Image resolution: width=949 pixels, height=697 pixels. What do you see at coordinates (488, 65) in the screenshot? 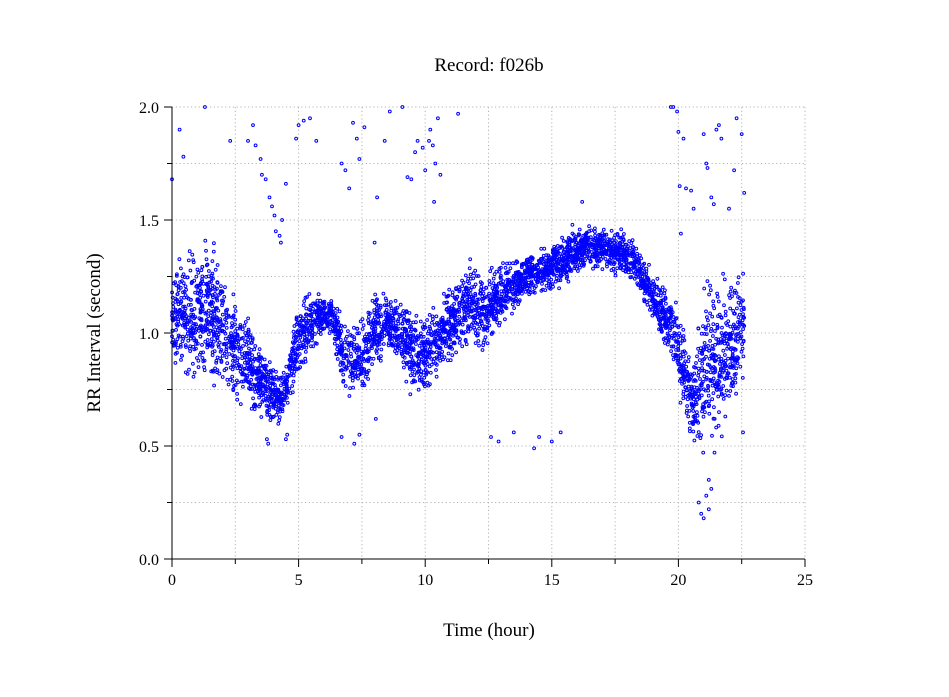
I see `chart-title: Record: f026b` at bounding box center [488, 65].